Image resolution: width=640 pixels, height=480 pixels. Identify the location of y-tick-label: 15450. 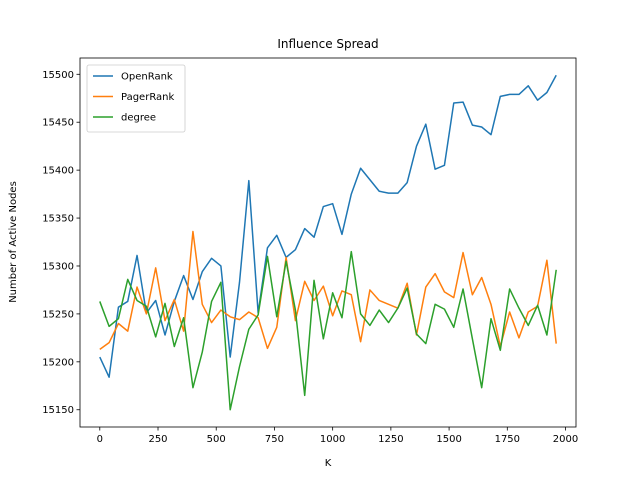
(58, 123).